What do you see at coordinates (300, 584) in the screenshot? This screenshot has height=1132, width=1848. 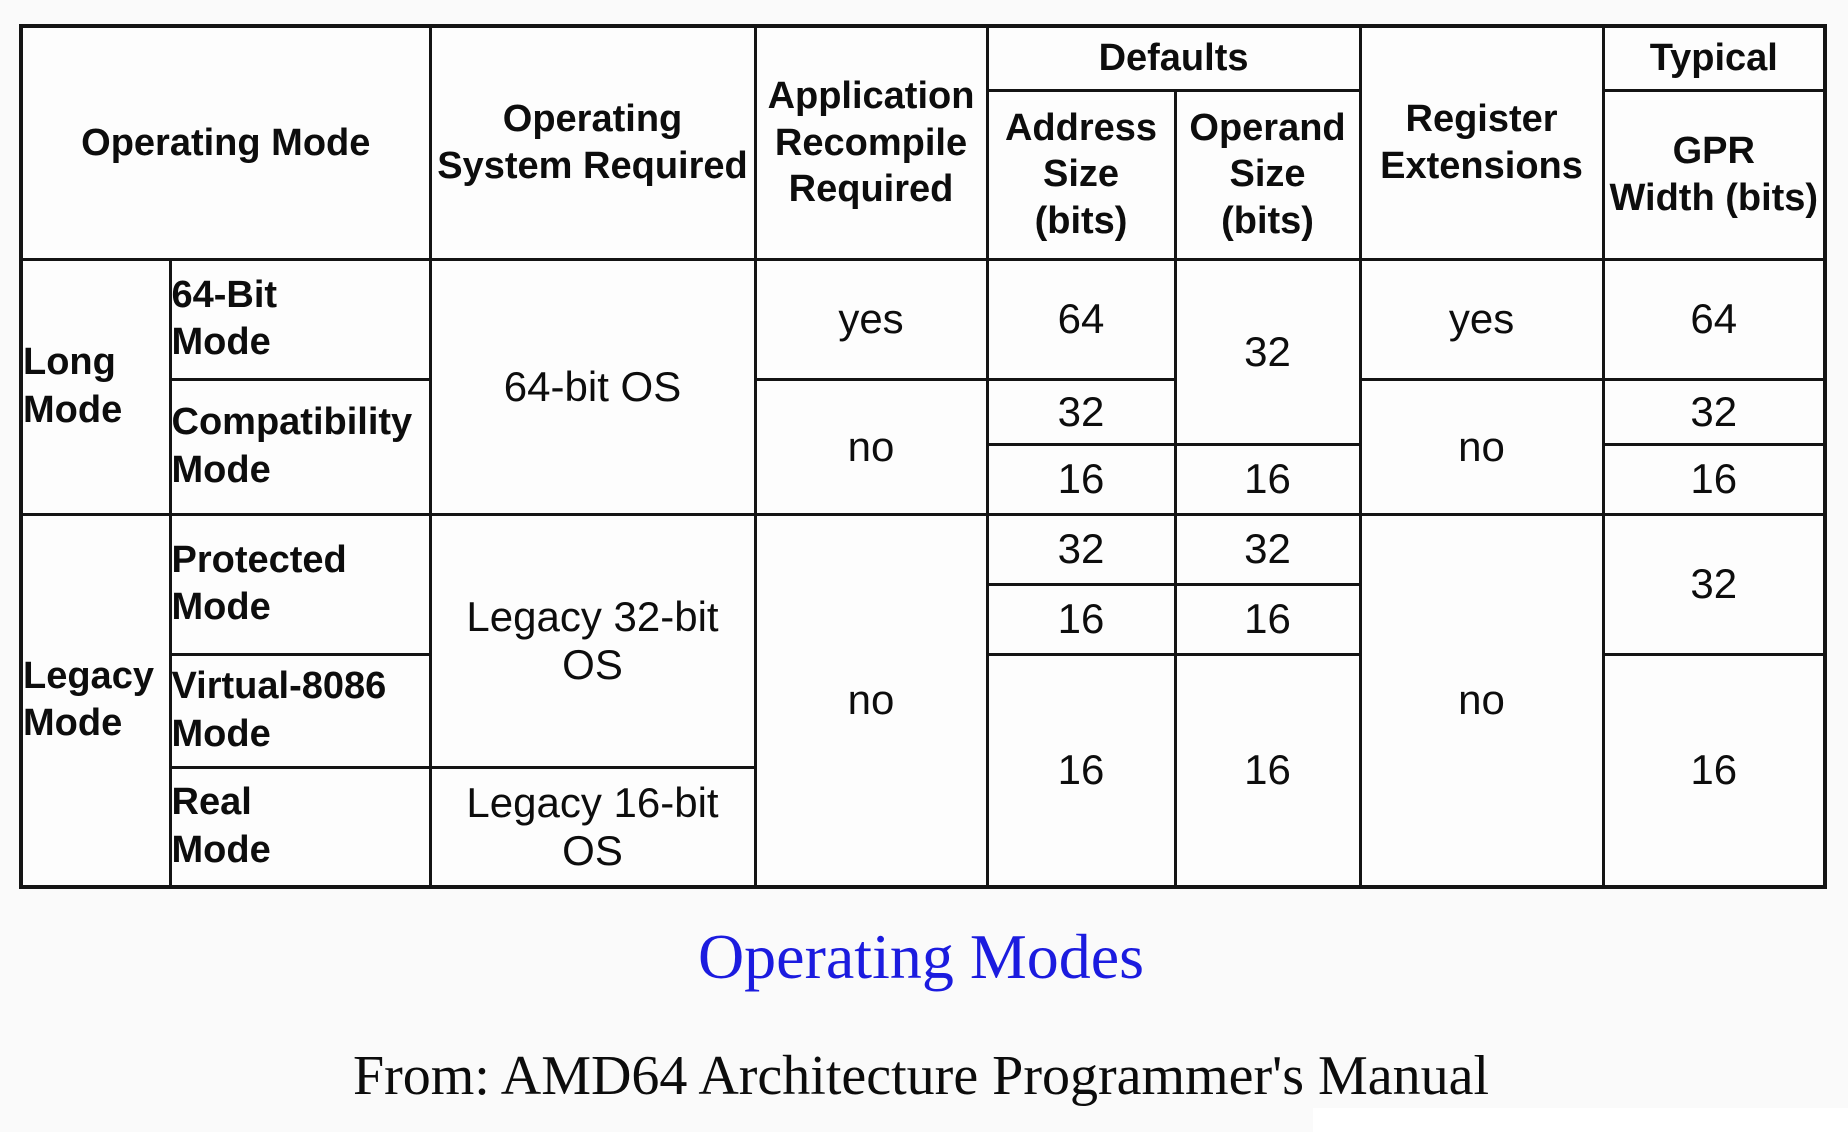 I see `mode-protected: Protected Mode` at bounding box center [300, 584].